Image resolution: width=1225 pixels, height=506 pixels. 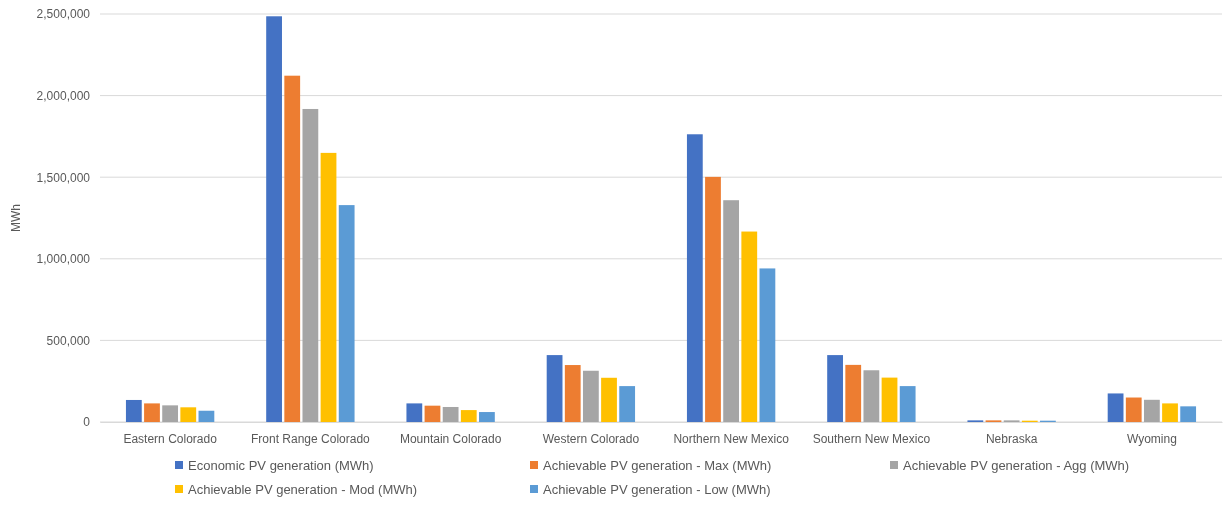 What do you see at coordinates (68, 340) in the screenshot?
I see `y-tick-label: 500,000` at bounding box center [68, 340].